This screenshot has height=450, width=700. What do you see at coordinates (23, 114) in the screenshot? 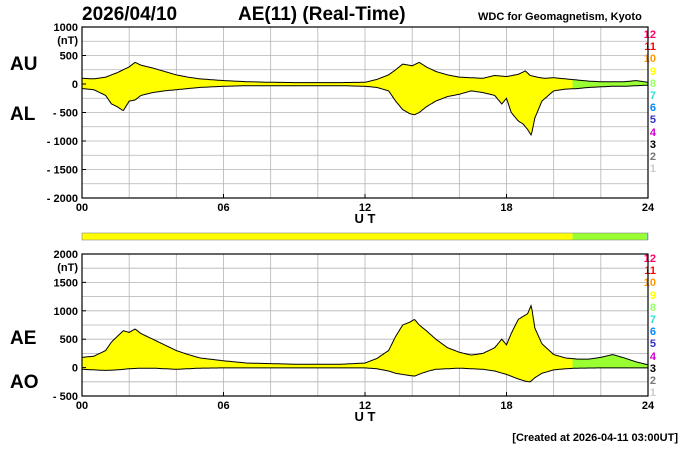
I see `al-label: AL` at bounding box center [23, 114].